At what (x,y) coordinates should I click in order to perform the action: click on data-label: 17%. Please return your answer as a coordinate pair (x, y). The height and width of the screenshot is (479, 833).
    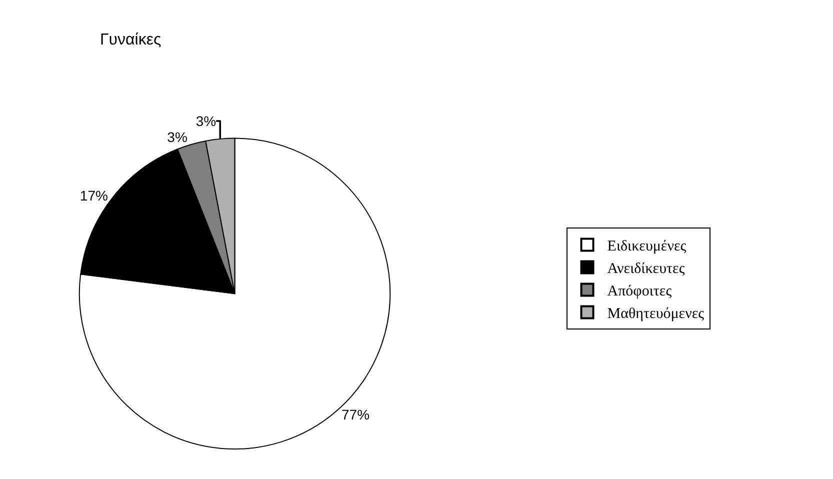
    Looking at the image, I should click on (94, 195).